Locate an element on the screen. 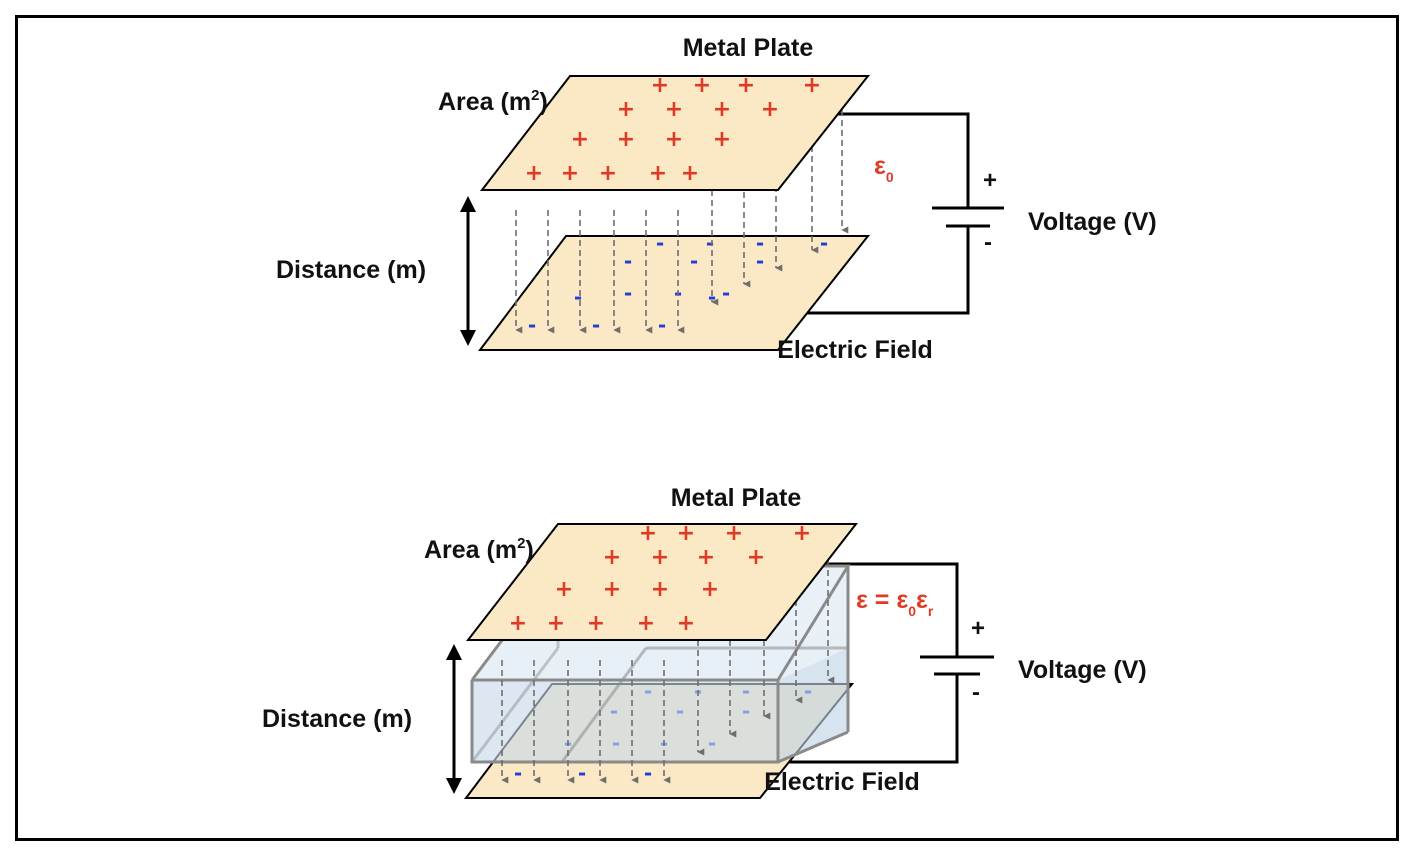 The image size is (1414, 862). bottom-voltage-label: Voltage (V) is located at coordinates (1082, 670).